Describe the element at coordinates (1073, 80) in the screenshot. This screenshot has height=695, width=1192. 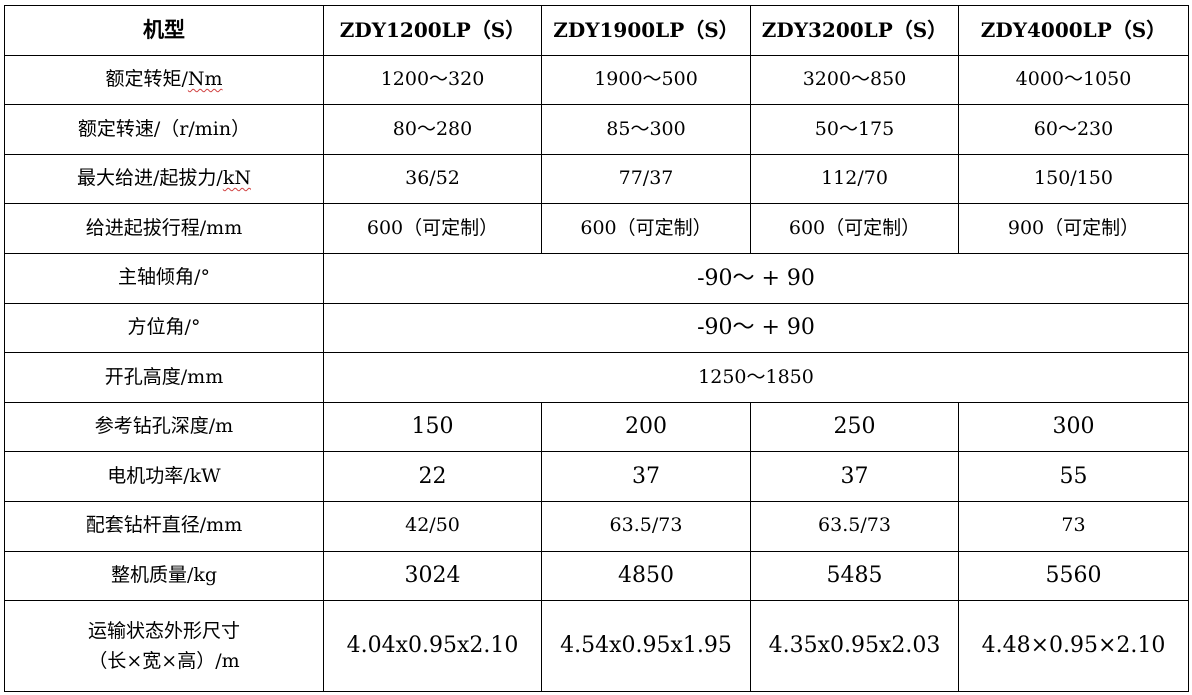
I see `value-cell: 4000～1050` at that location.